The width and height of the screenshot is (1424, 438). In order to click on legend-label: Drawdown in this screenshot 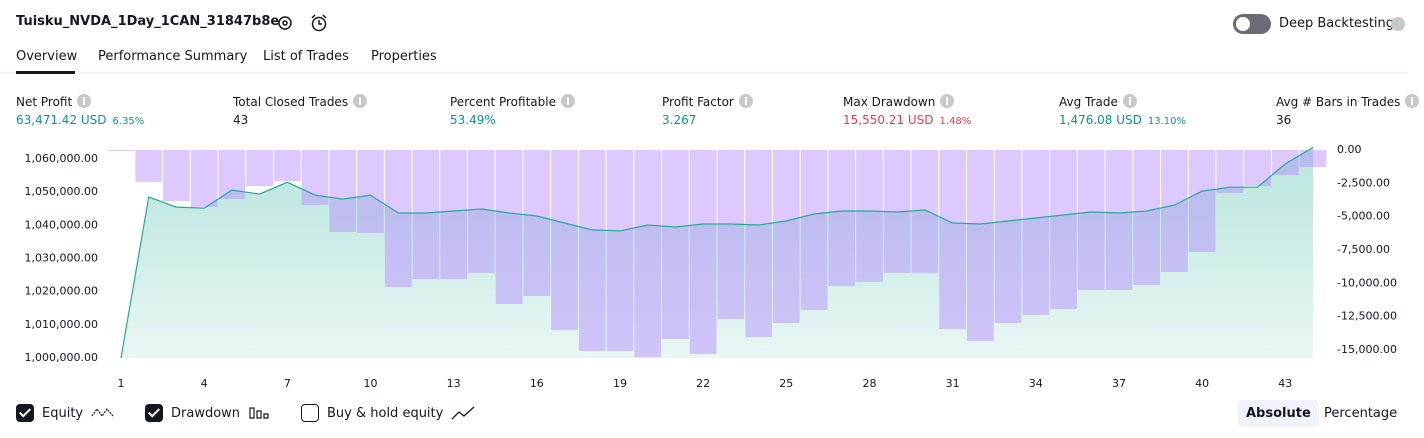, I will do `click(206, 413)`.